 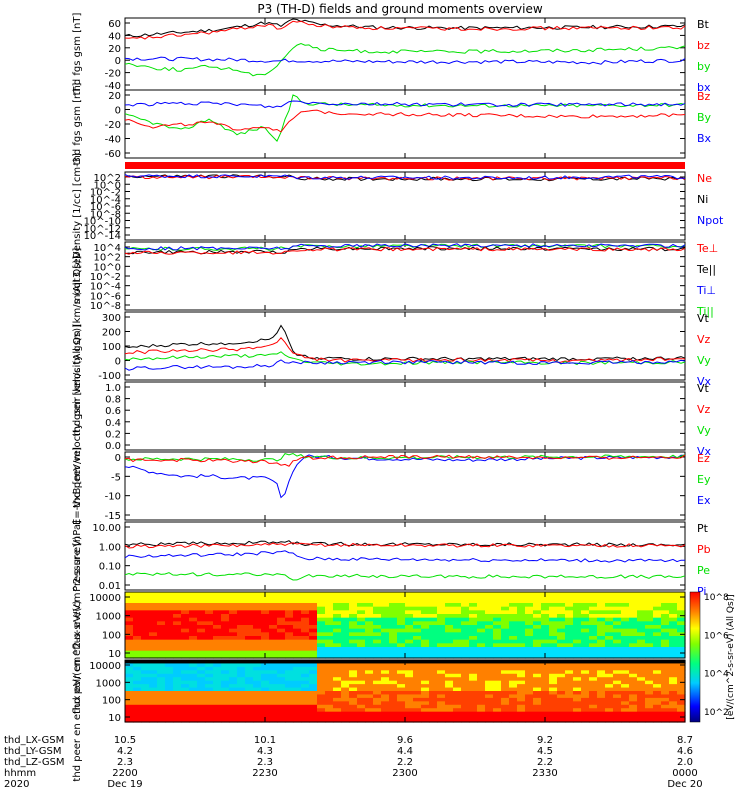 What do you see at coordinates (105, 214) in the screenshot?
I see `y-tick-label: 10^-8` at bounding box center [105, 214].